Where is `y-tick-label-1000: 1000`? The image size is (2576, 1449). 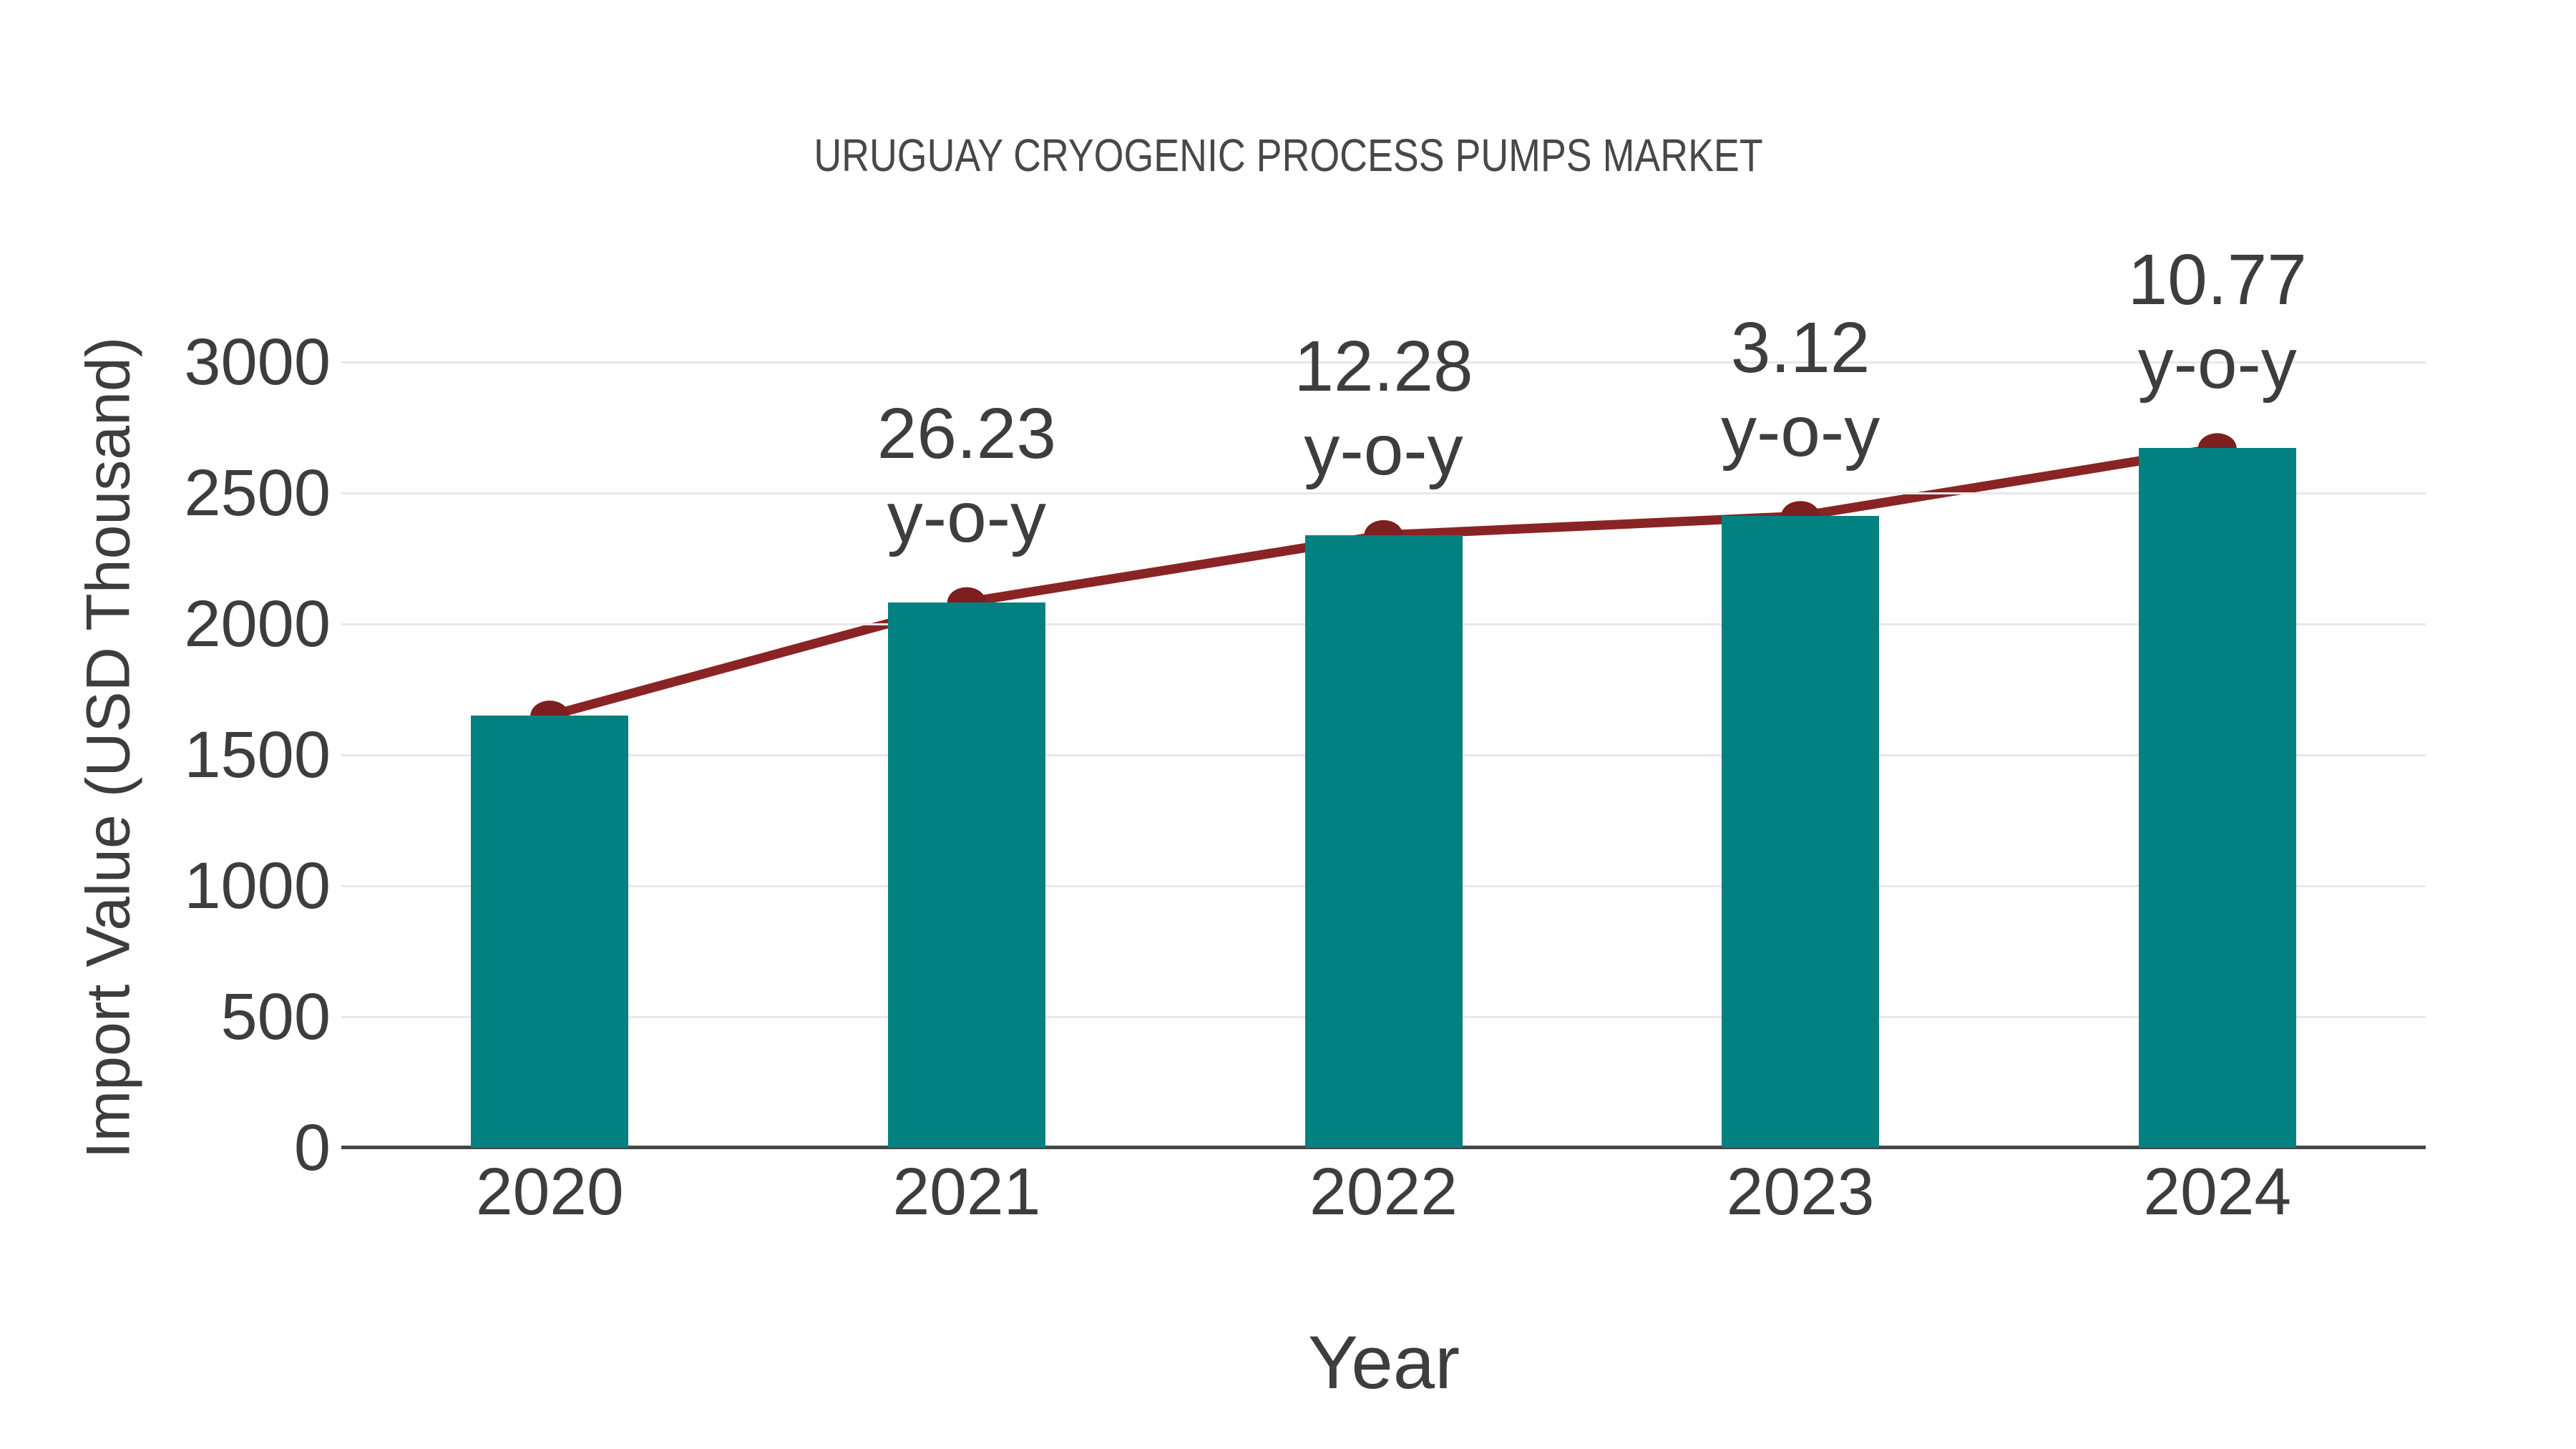
y-tick-label-1000: 1000 is located at coordinates (257, 885).